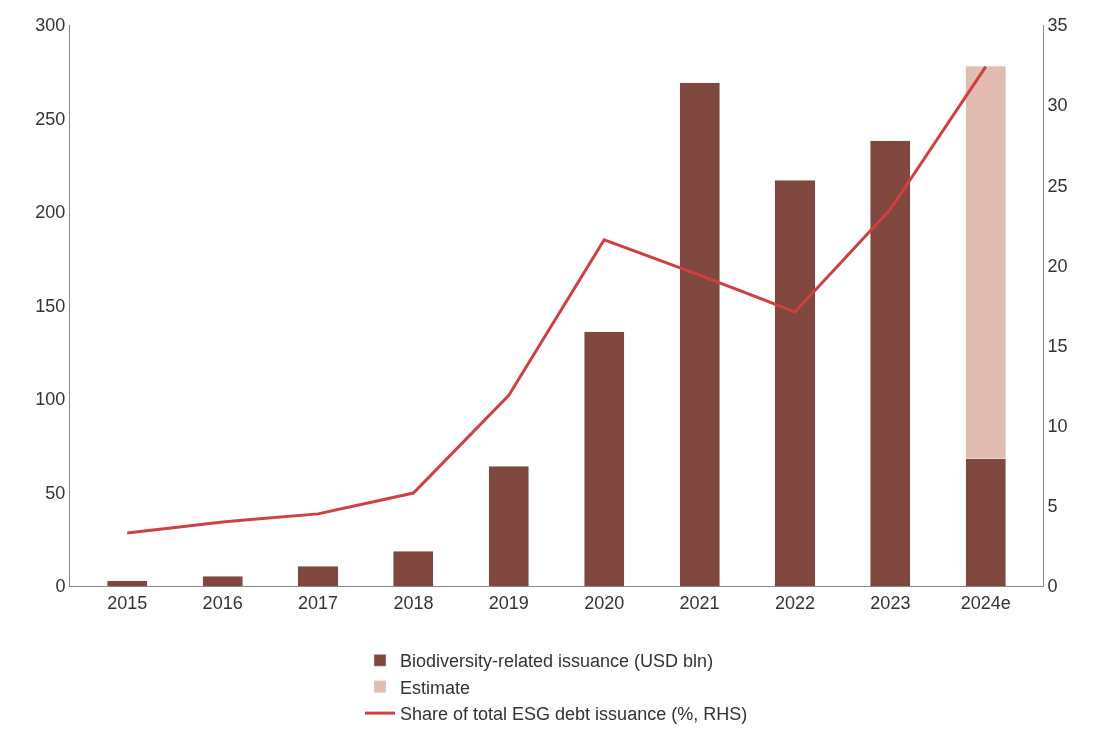  Describe the element at coordinates (1057, 345) in the screenshot. I see `y2-tick-label: 15` at that location.